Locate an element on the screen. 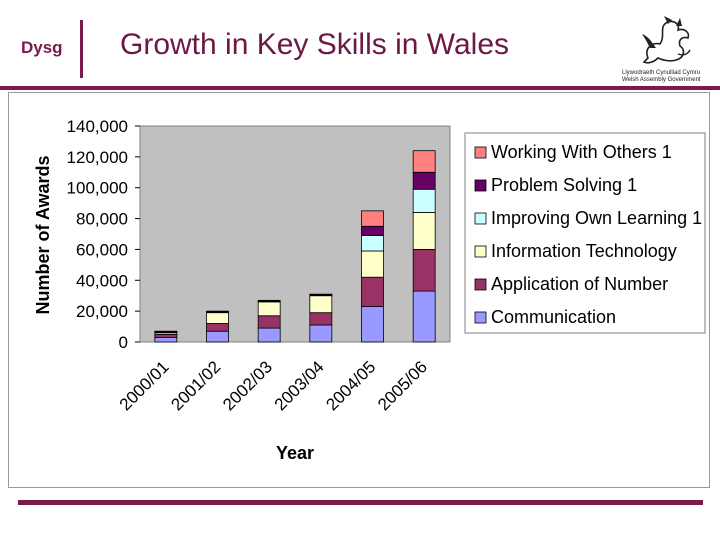 The image size is (720, 540). footer-divider is located at coordinates (360, 502).